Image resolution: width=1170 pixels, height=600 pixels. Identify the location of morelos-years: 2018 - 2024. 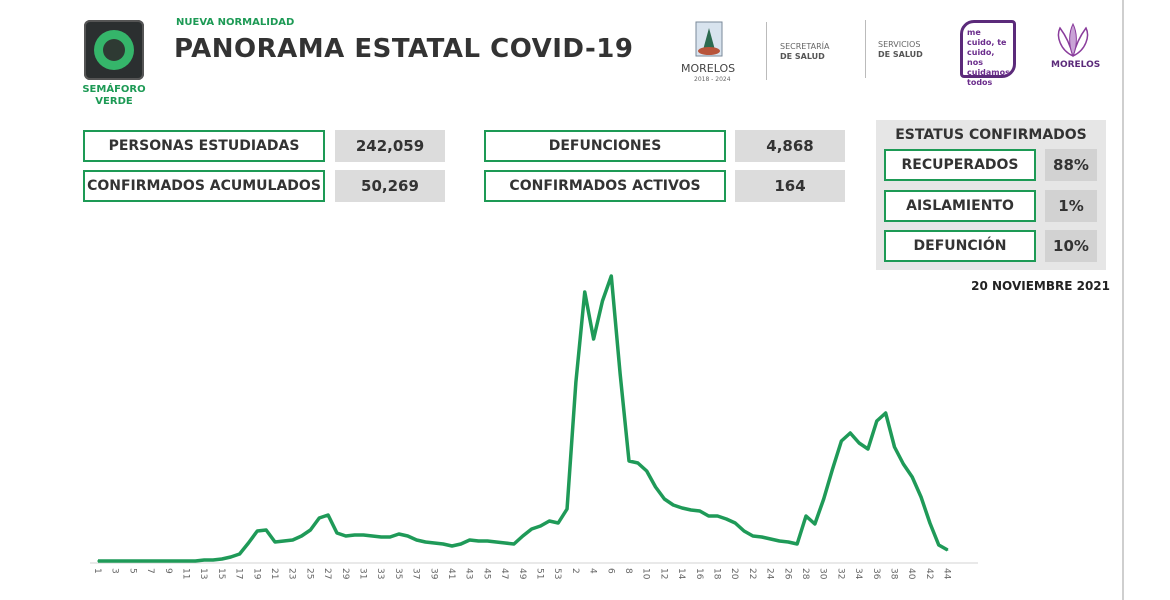
(712, 79).